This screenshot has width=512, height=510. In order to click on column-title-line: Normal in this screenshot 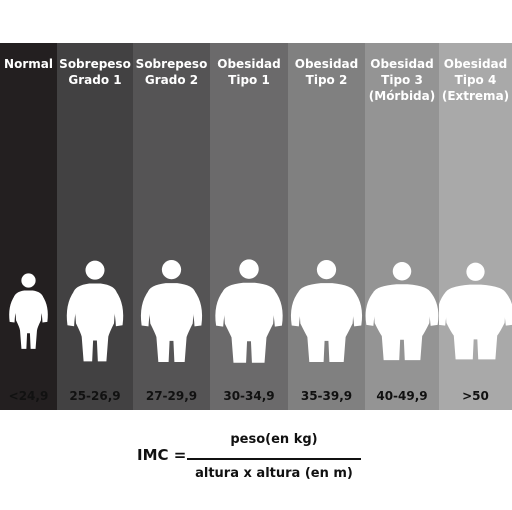, I will do `click(28, 64)`.